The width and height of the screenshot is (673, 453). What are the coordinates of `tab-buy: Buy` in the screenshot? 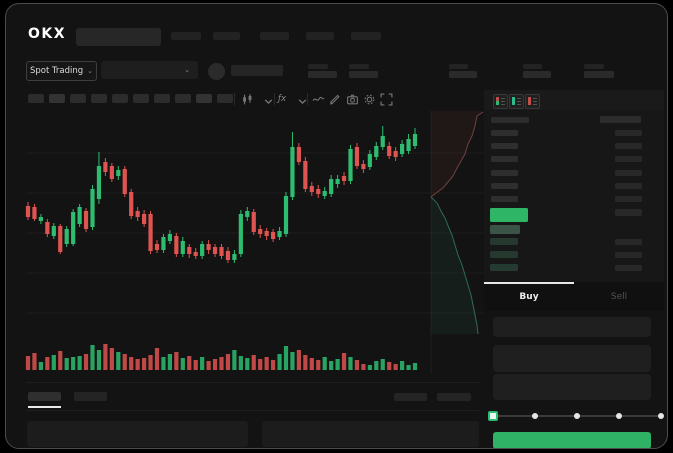 It's located at (529, 296).